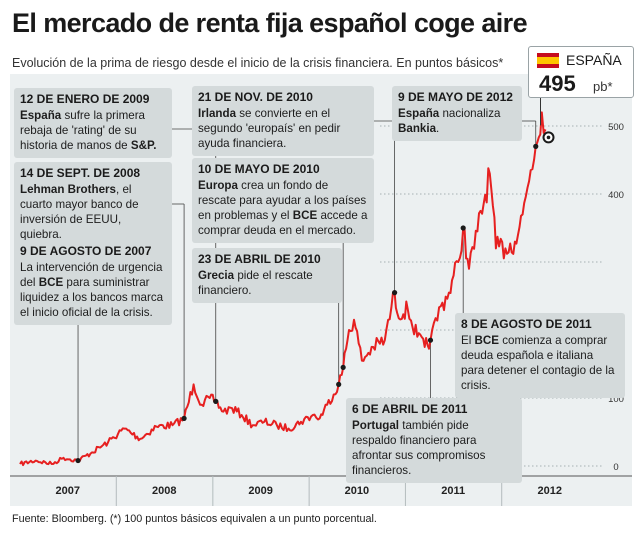 This screenshot has width=640, height=537. What do you see at coordinates (548, 60) in the screenshot?
I see `spain-flag-icon` at bounding box center [548, 60].